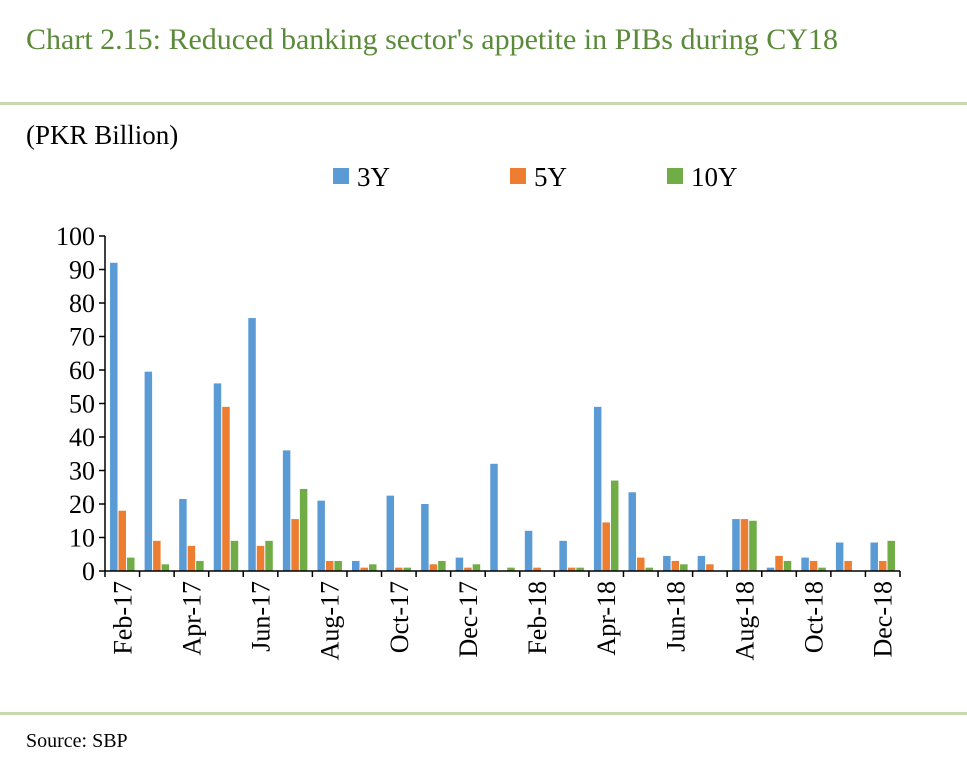 The image size is (967, 759). What do you see at coordinates (261, 616) in the screenshot?
I see `x-tick-label-jun-17: Jun-17` at bounding box center [261, 616].